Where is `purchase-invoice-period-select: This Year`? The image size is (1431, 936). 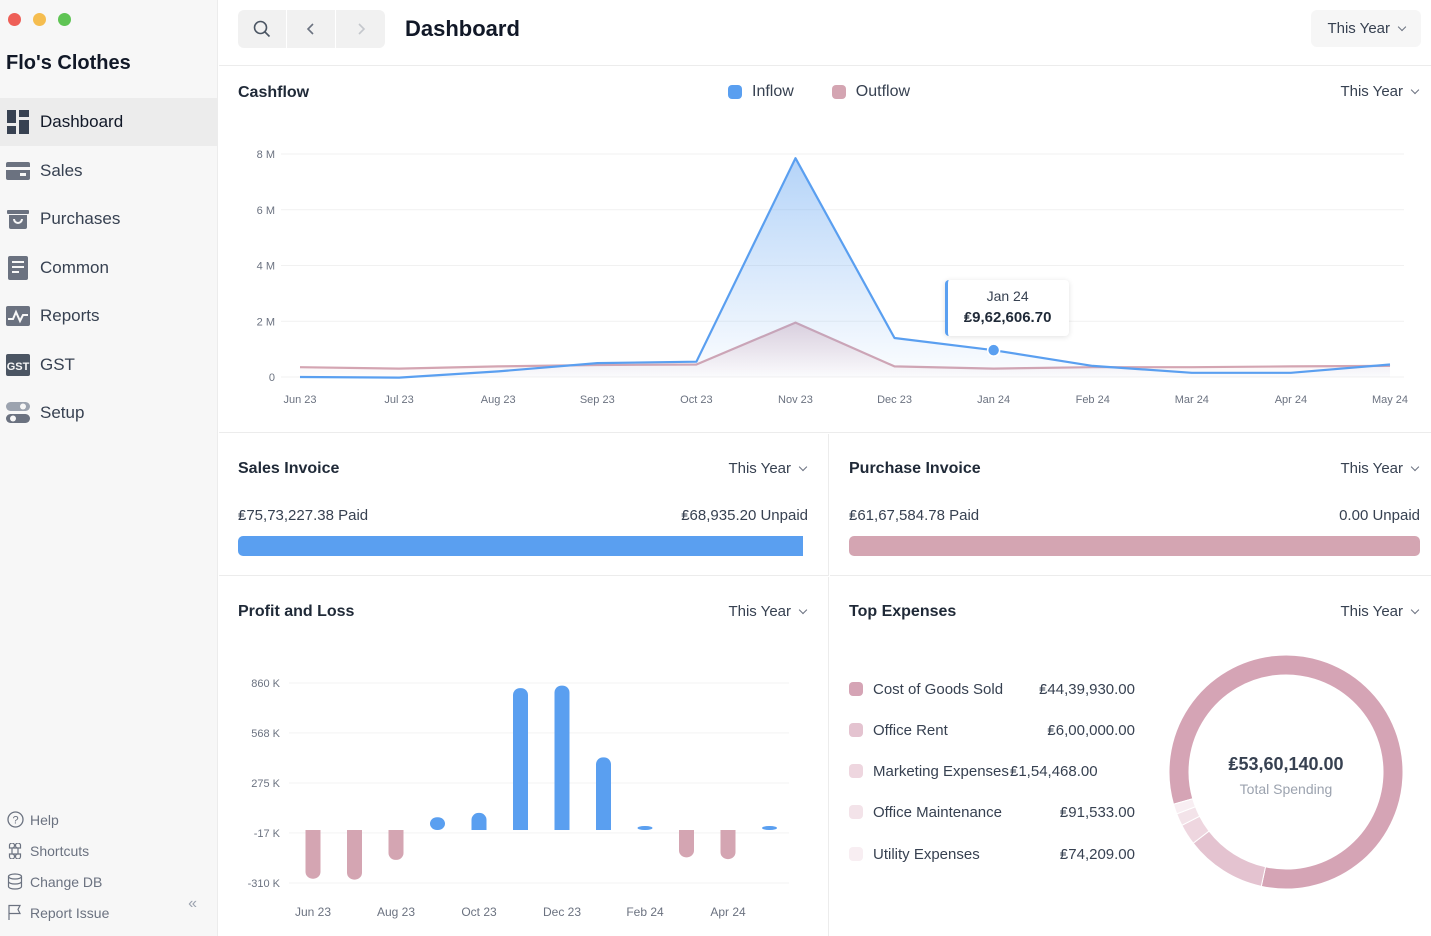
purchase-invoice-period-select: This Year is located at coordinates (1380, 468).